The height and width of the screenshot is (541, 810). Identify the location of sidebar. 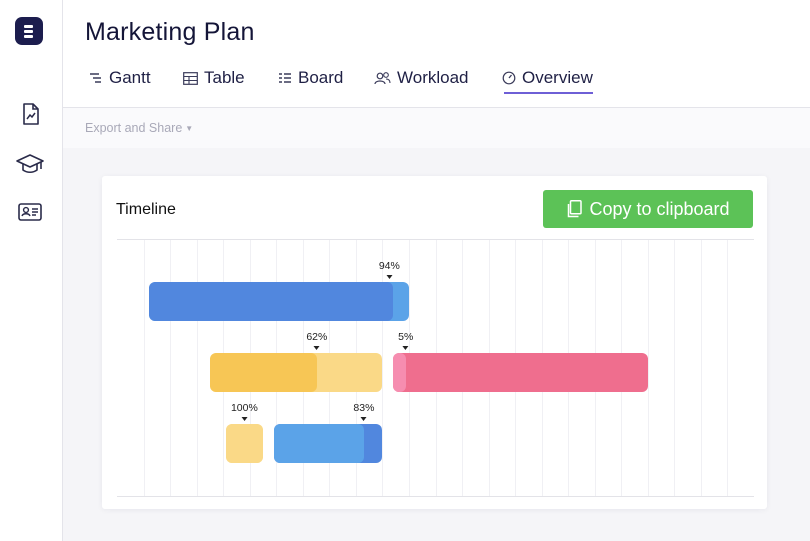
(31, 270).